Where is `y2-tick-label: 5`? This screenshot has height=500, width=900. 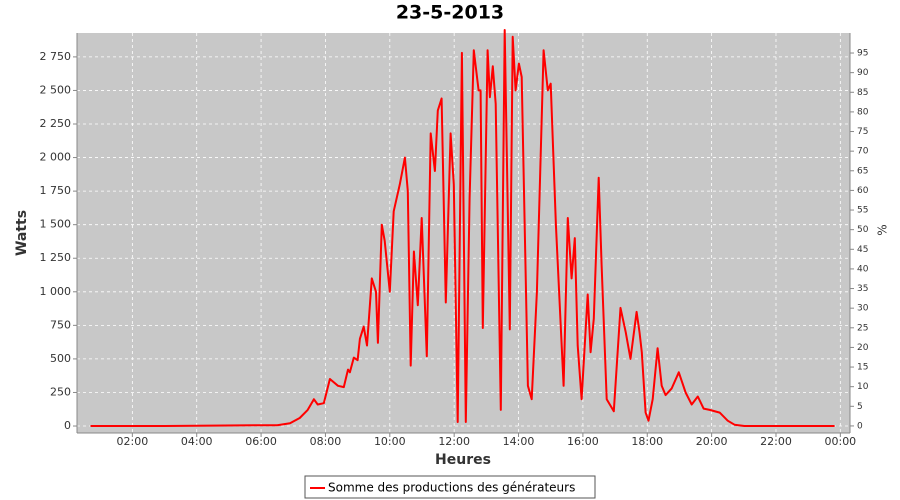 y2-tick-label: 5 is located at coordinates (860, 407).